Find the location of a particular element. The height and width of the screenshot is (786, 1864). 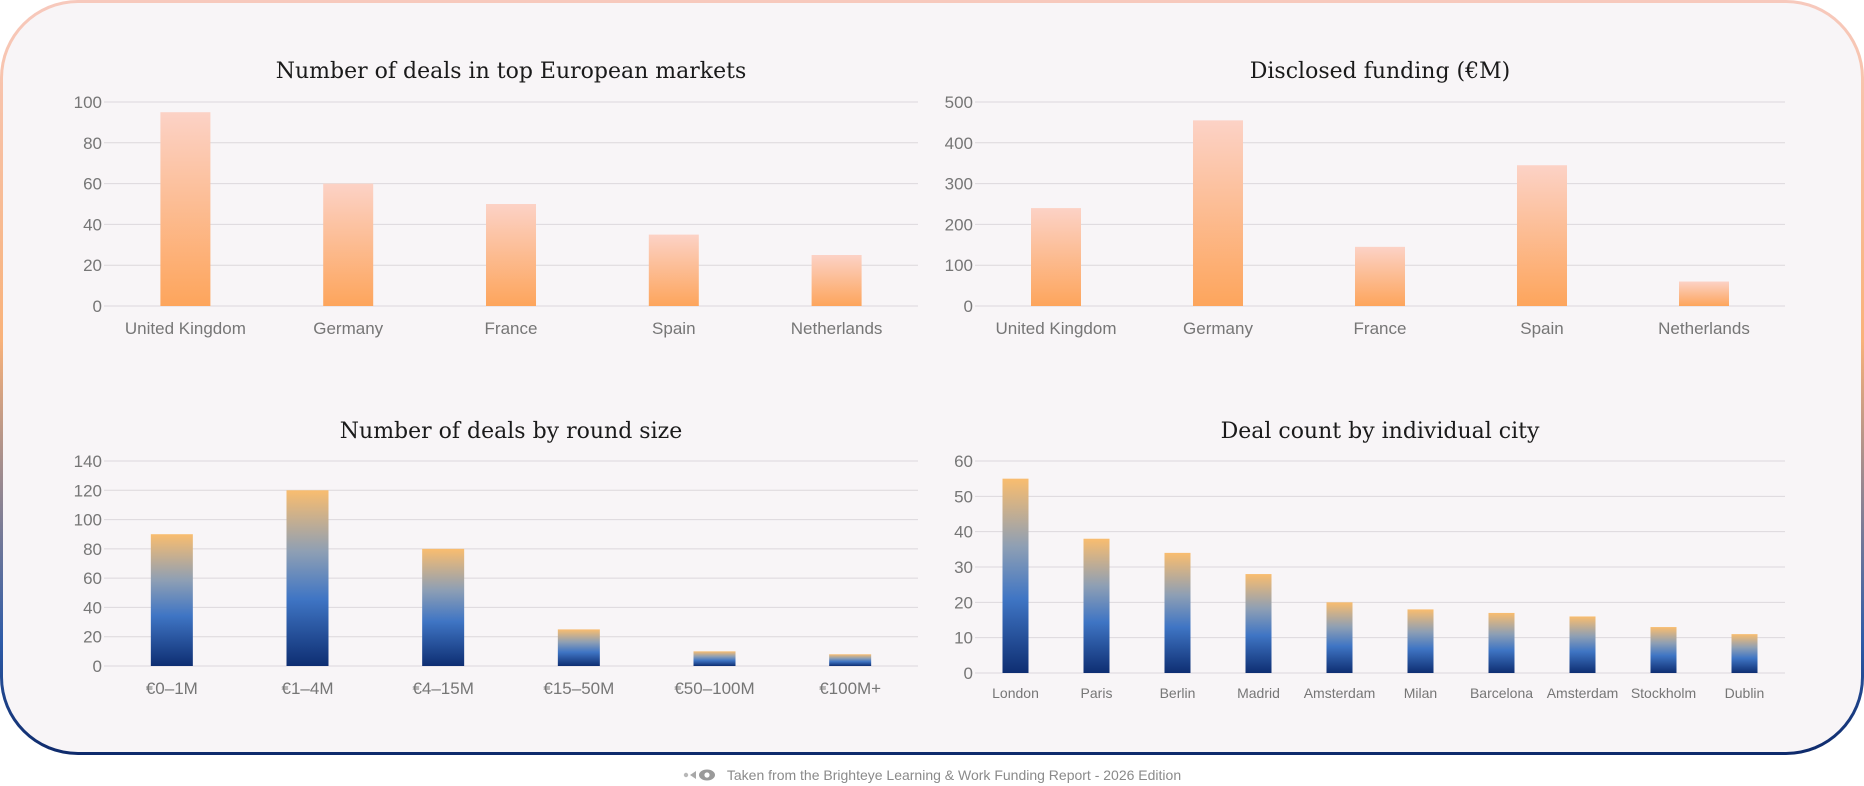

x-tick-label: Barcelona is located at coordinates (1501, 693).